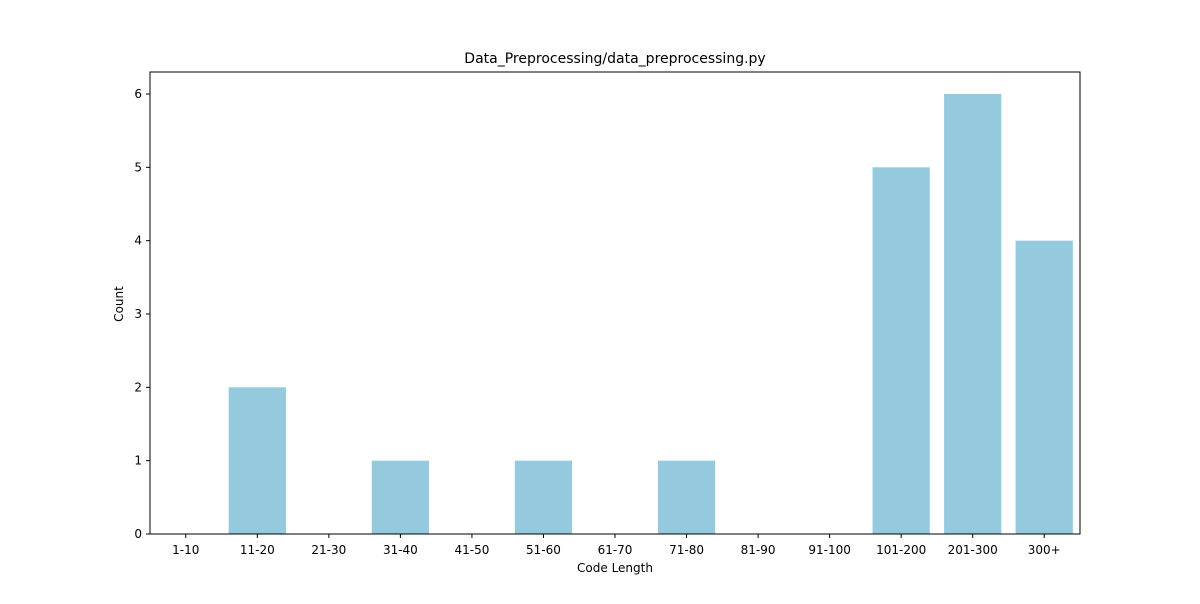 The image size is (1200, 604). What do you see at coordinates (1044, 387) in the screenshot?
I see `bar-300+` at bounding box center [1044, 387].